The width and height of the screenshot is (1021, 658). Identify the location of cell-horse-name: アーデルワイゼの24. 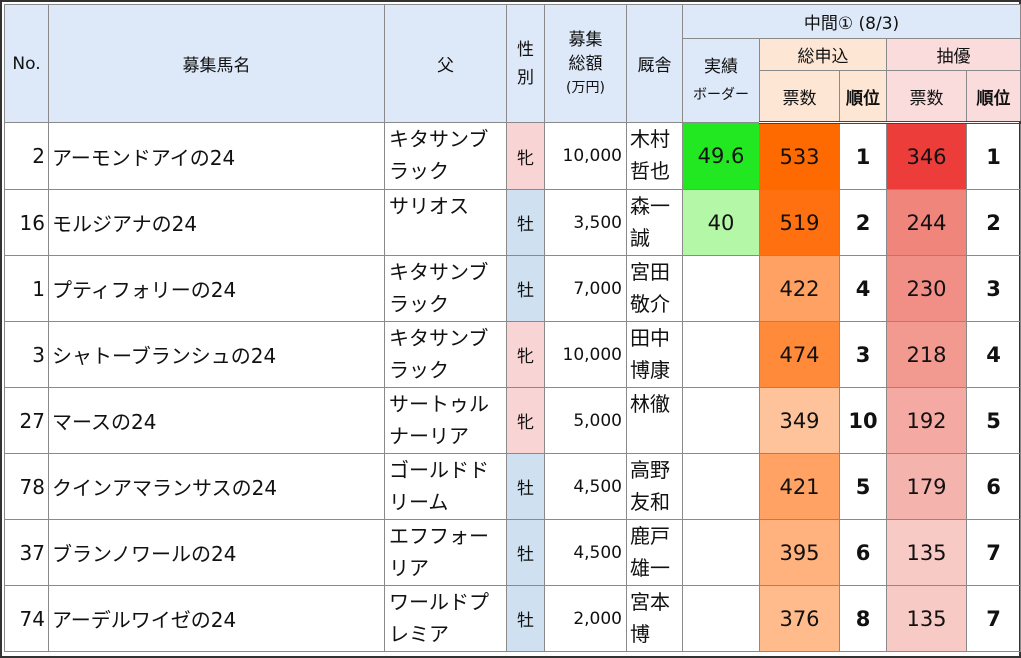
(216, 618).